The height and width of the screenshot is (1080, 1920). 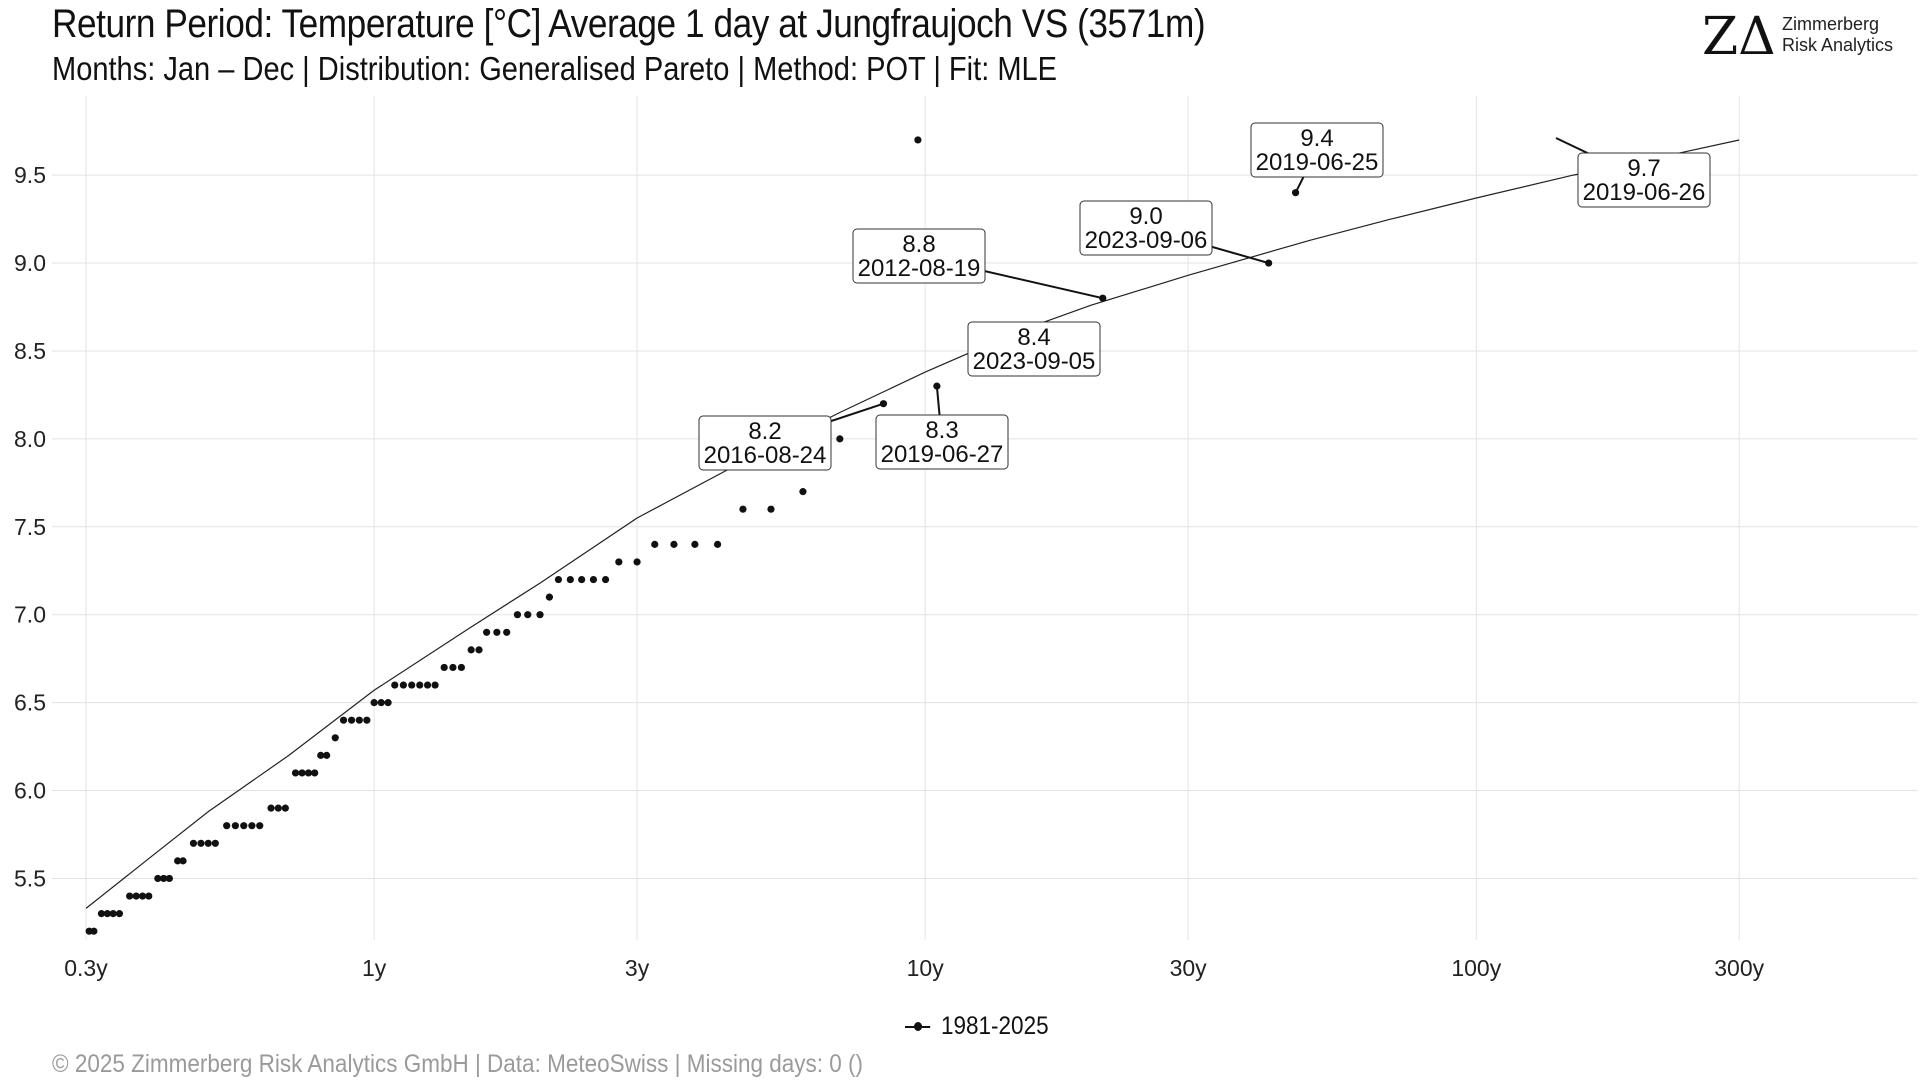 I want to click on label-date: 2019-06-26, so click(x=1644, y=192).